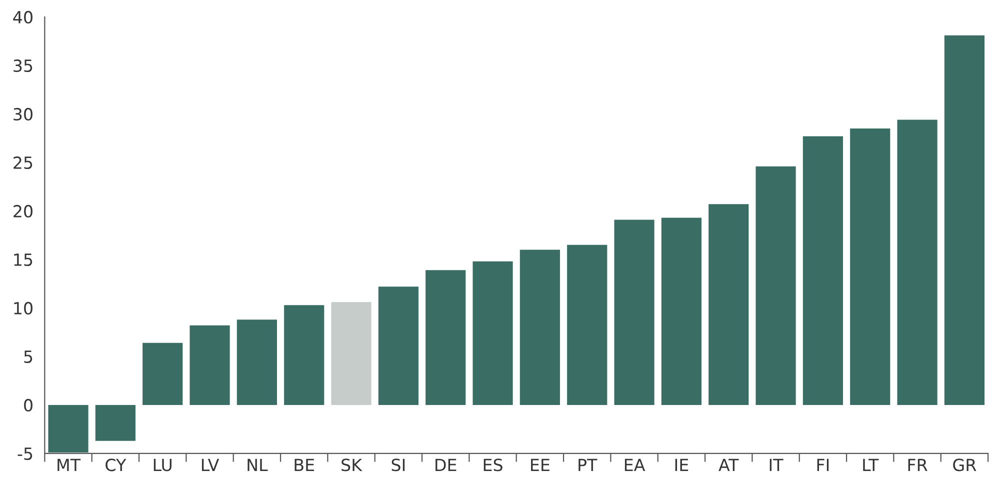  Describe the element at coordinates (728, 464) in the screenshot. I see `x-tick-label: AT` at that location.